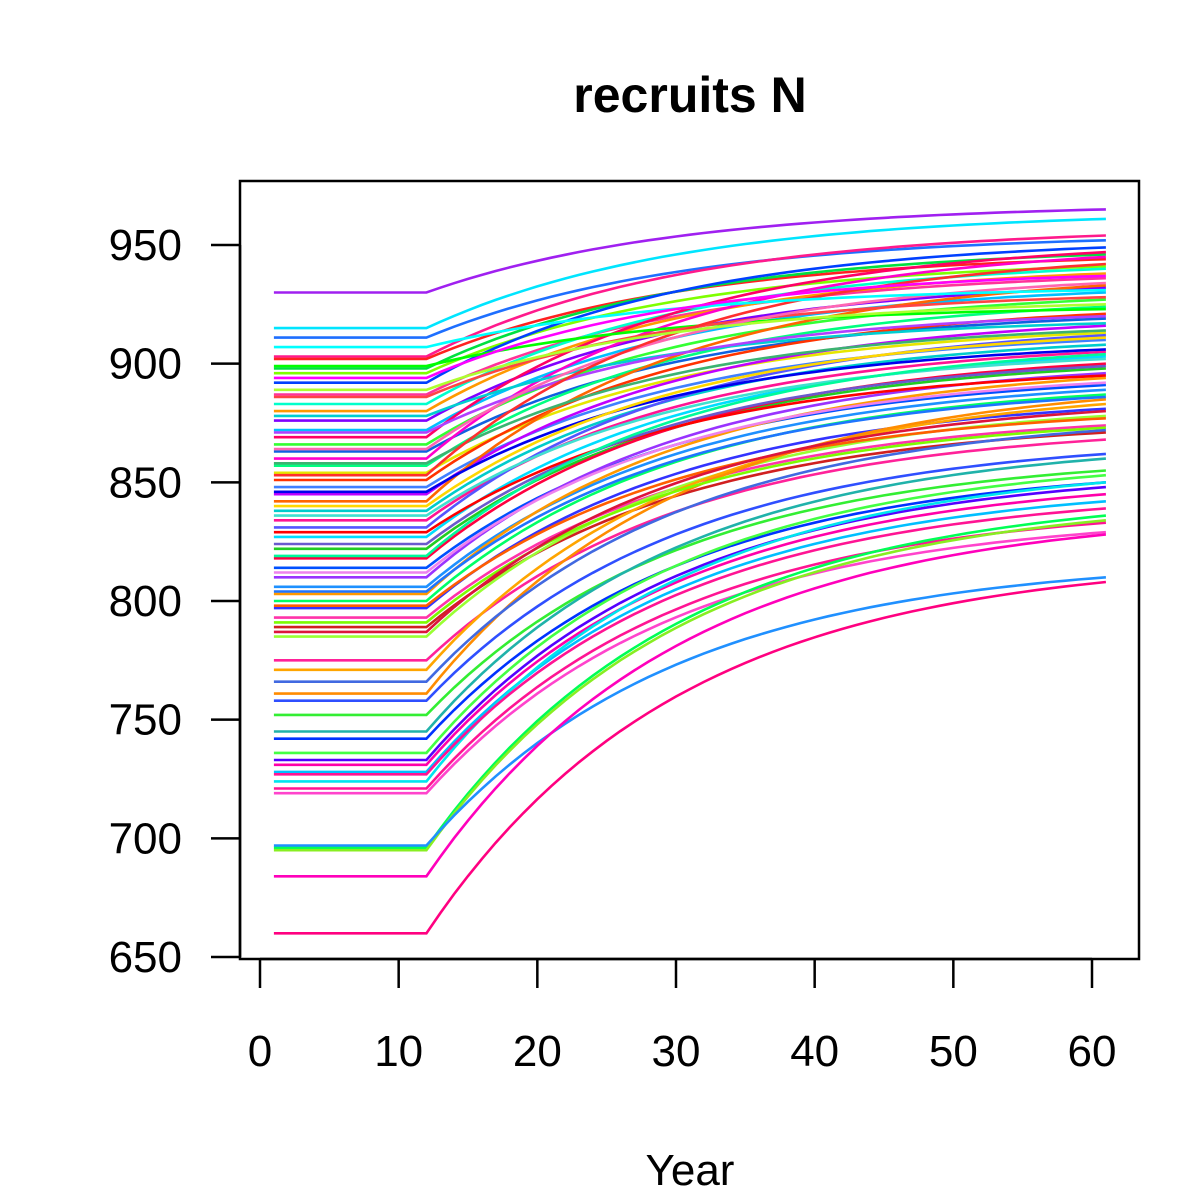 Image resolution: width=1200 pixels, height=1200 pixels. What do you see at coordinates (537, 1051) in the screenshot?
I see `x-tick-label: 20` at bounding box center [537, 1051].